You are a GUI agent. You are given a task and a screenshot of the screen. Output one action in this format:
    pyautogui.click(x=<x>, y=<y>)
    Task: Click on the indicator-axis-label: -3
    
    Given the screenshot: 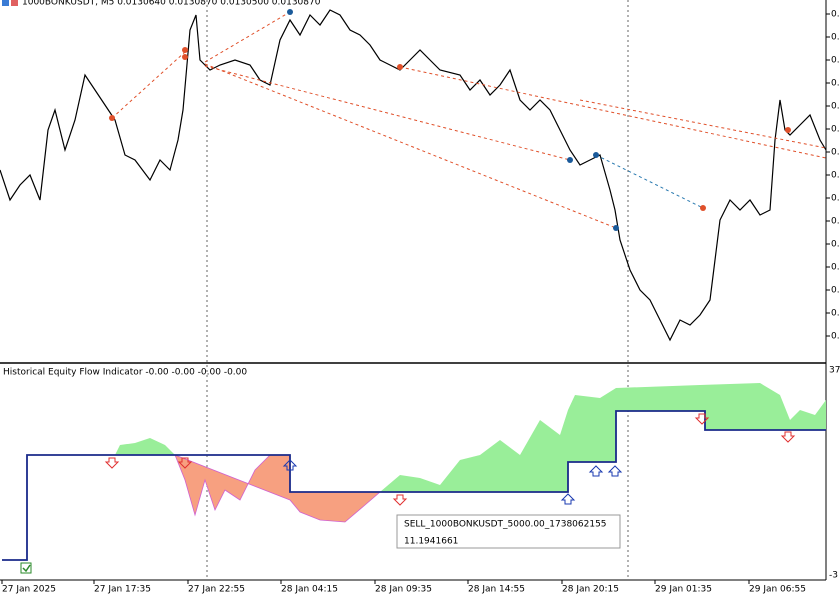 What is the action you would take?
    pyautogui.click(x=833, y=576)
    